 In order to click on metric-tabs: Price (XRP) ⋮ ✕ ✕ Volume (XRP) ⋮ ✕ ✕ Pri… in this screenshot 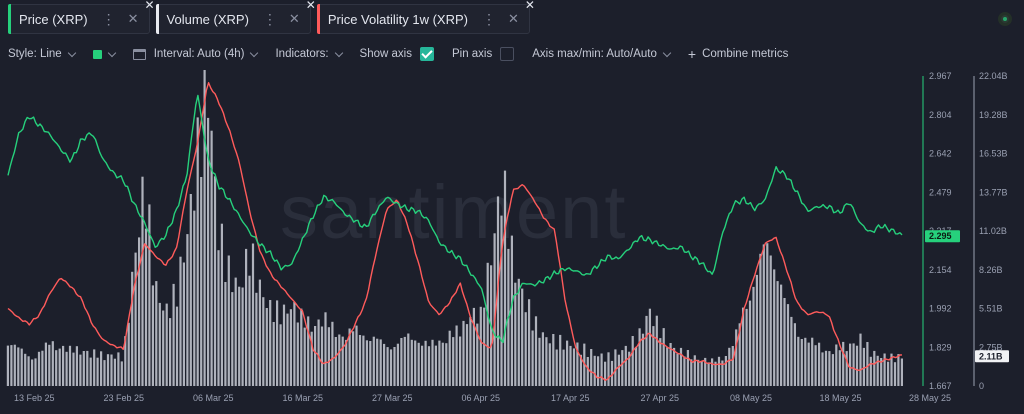, I will do `click(271, 17)`.